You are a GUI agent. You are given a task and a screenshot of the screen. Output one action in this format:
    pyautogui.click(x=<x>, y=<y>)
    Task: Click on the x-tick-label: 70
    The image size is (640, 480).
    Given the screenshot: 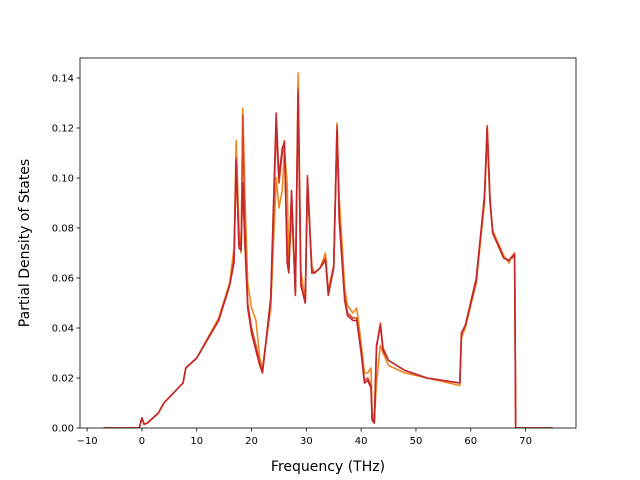 What is the action you would take?
    pyautogui.click(x=525, y=441)
    